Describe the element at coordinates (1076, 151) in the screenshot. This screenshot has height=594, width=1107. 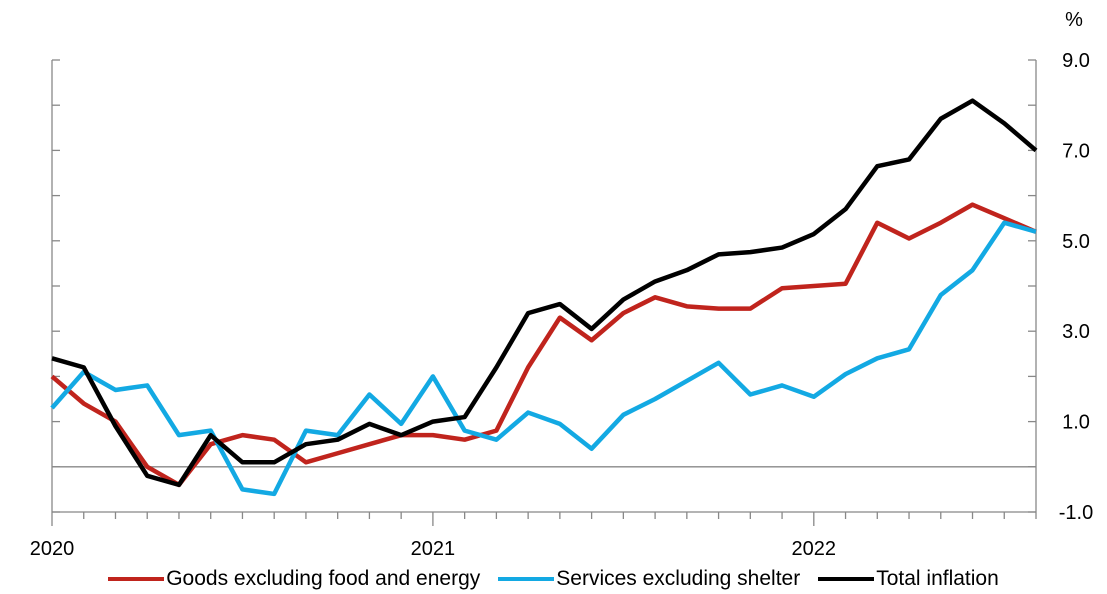
I see `y-tick-label: 7.0` at that location.